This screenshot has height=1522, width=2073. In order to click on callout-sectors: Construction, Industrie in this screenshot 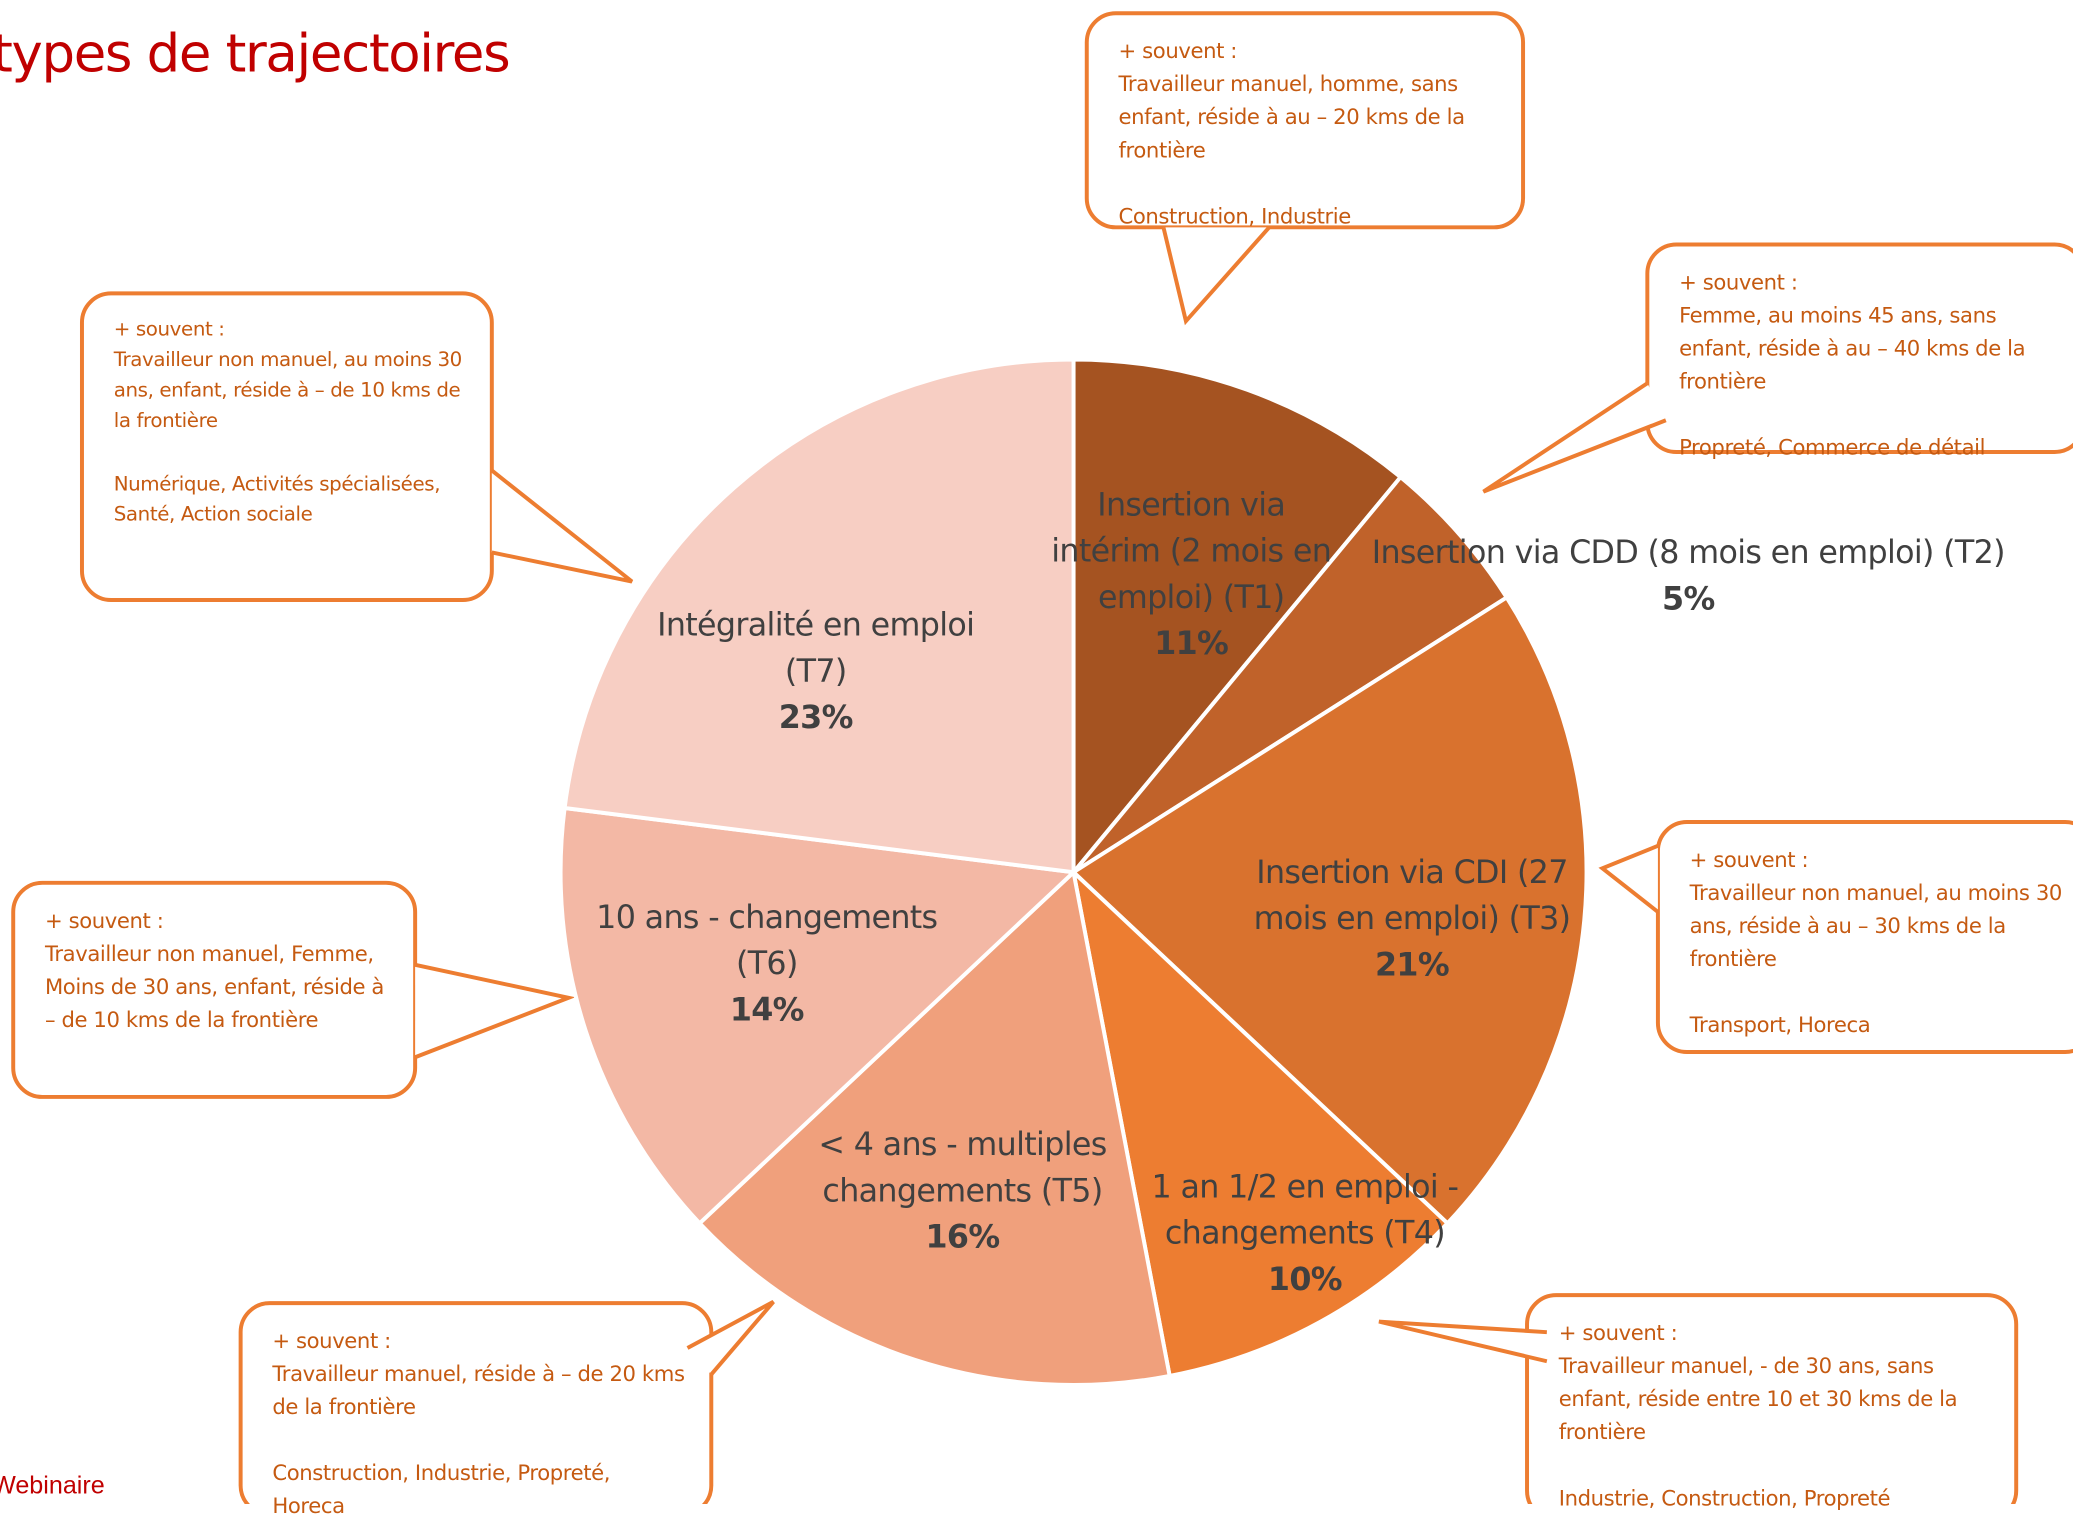, I will do `click(1234, 216)`.